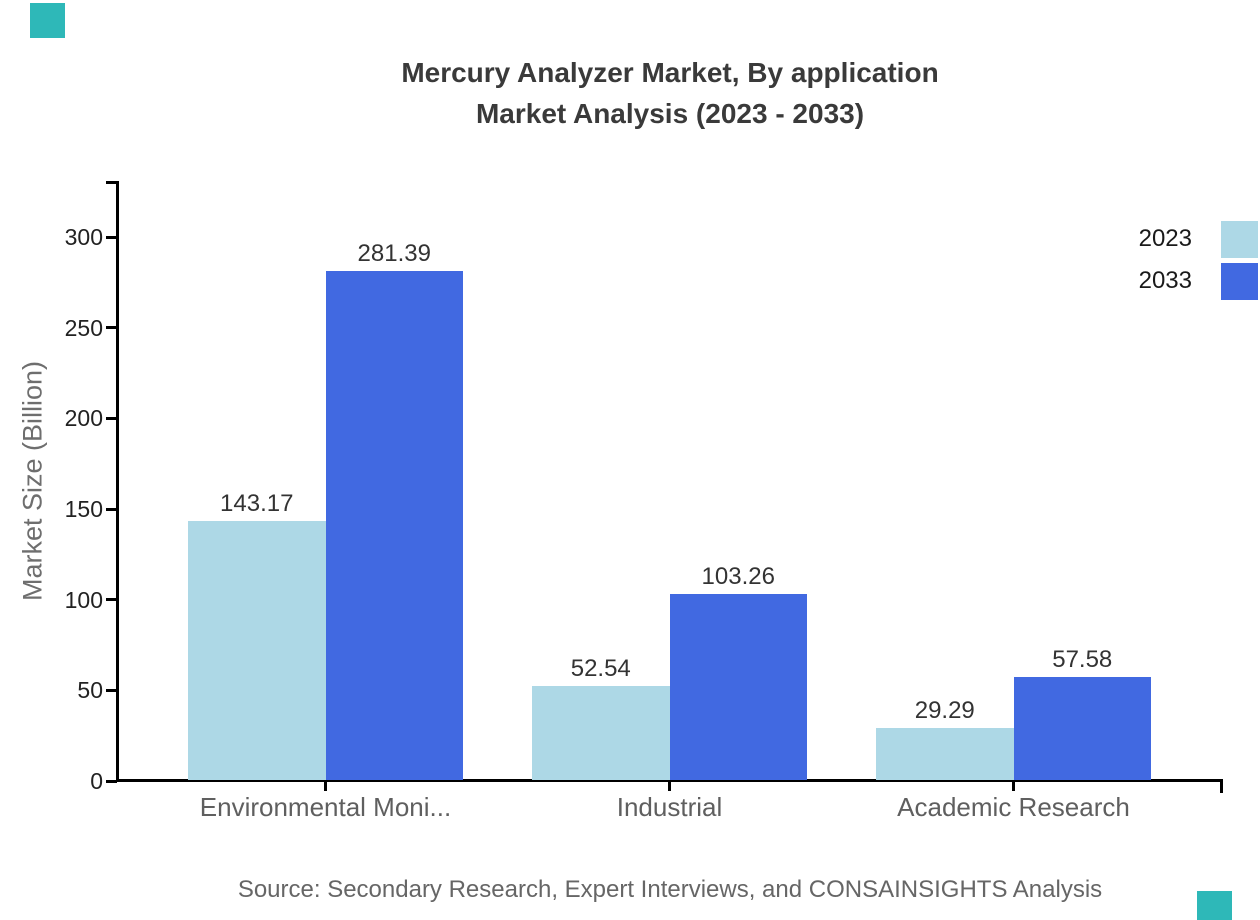 Image resolution: width=1260 pixels, height=920 pixels. Describe the element at coordinates (1165, 280) in the screenshot. I see `legend-label-2033: 2033` at that location.